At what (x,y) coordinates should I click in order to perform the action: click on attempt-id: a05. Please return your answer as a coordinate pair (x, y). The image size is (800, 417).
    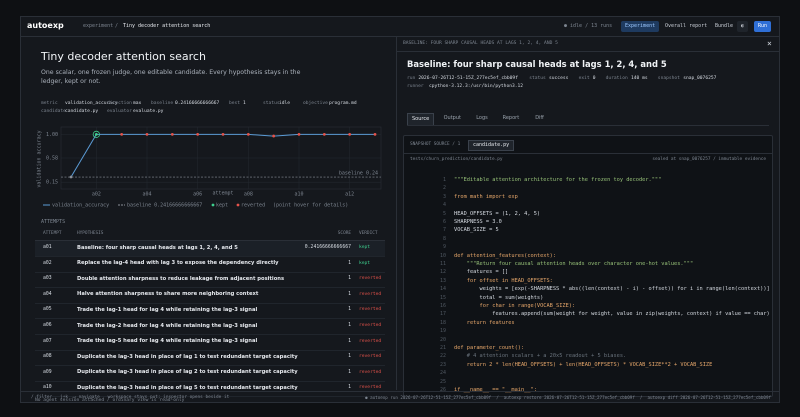
    Looking at the image, I should click on (47, 310).